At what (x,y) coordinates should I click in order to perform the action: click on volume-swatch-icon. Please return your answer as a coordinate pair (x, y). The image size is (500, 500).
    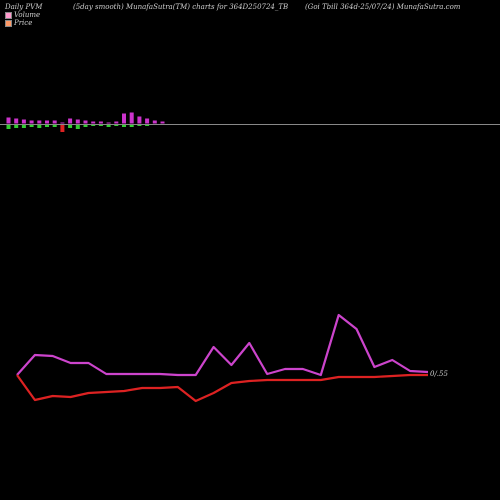
    Looking at the image, I should click on (8, 15).